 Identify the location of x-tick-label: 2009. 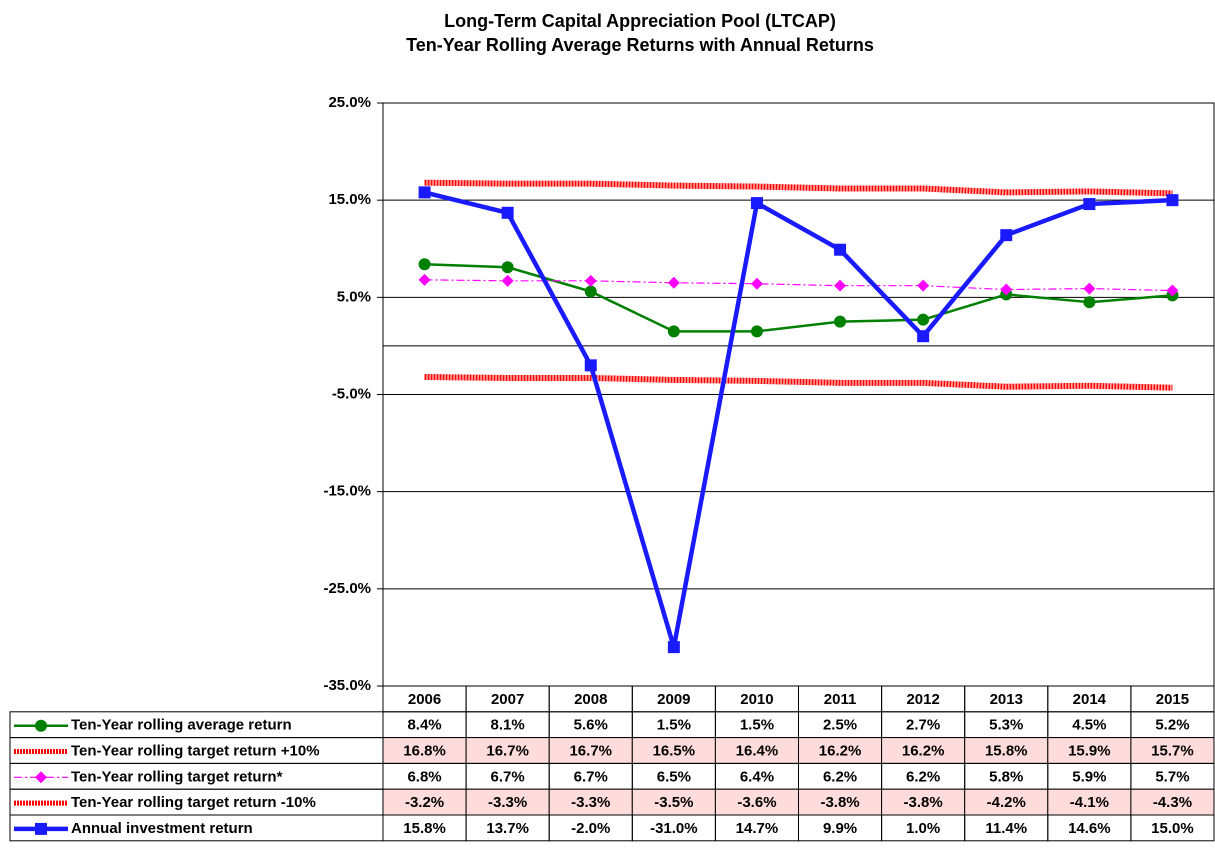
(673, 699).